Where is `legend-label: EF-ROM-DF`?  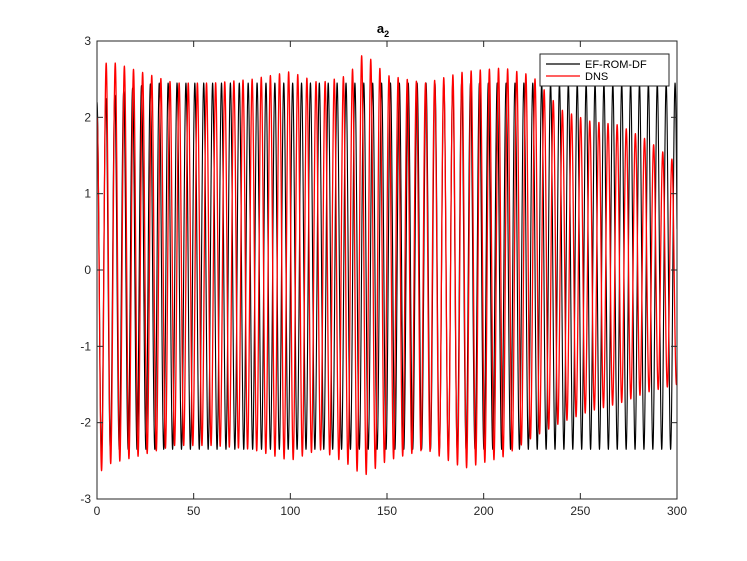
legend-label: EF-ROM-DF is located at coordinates (616, 65).